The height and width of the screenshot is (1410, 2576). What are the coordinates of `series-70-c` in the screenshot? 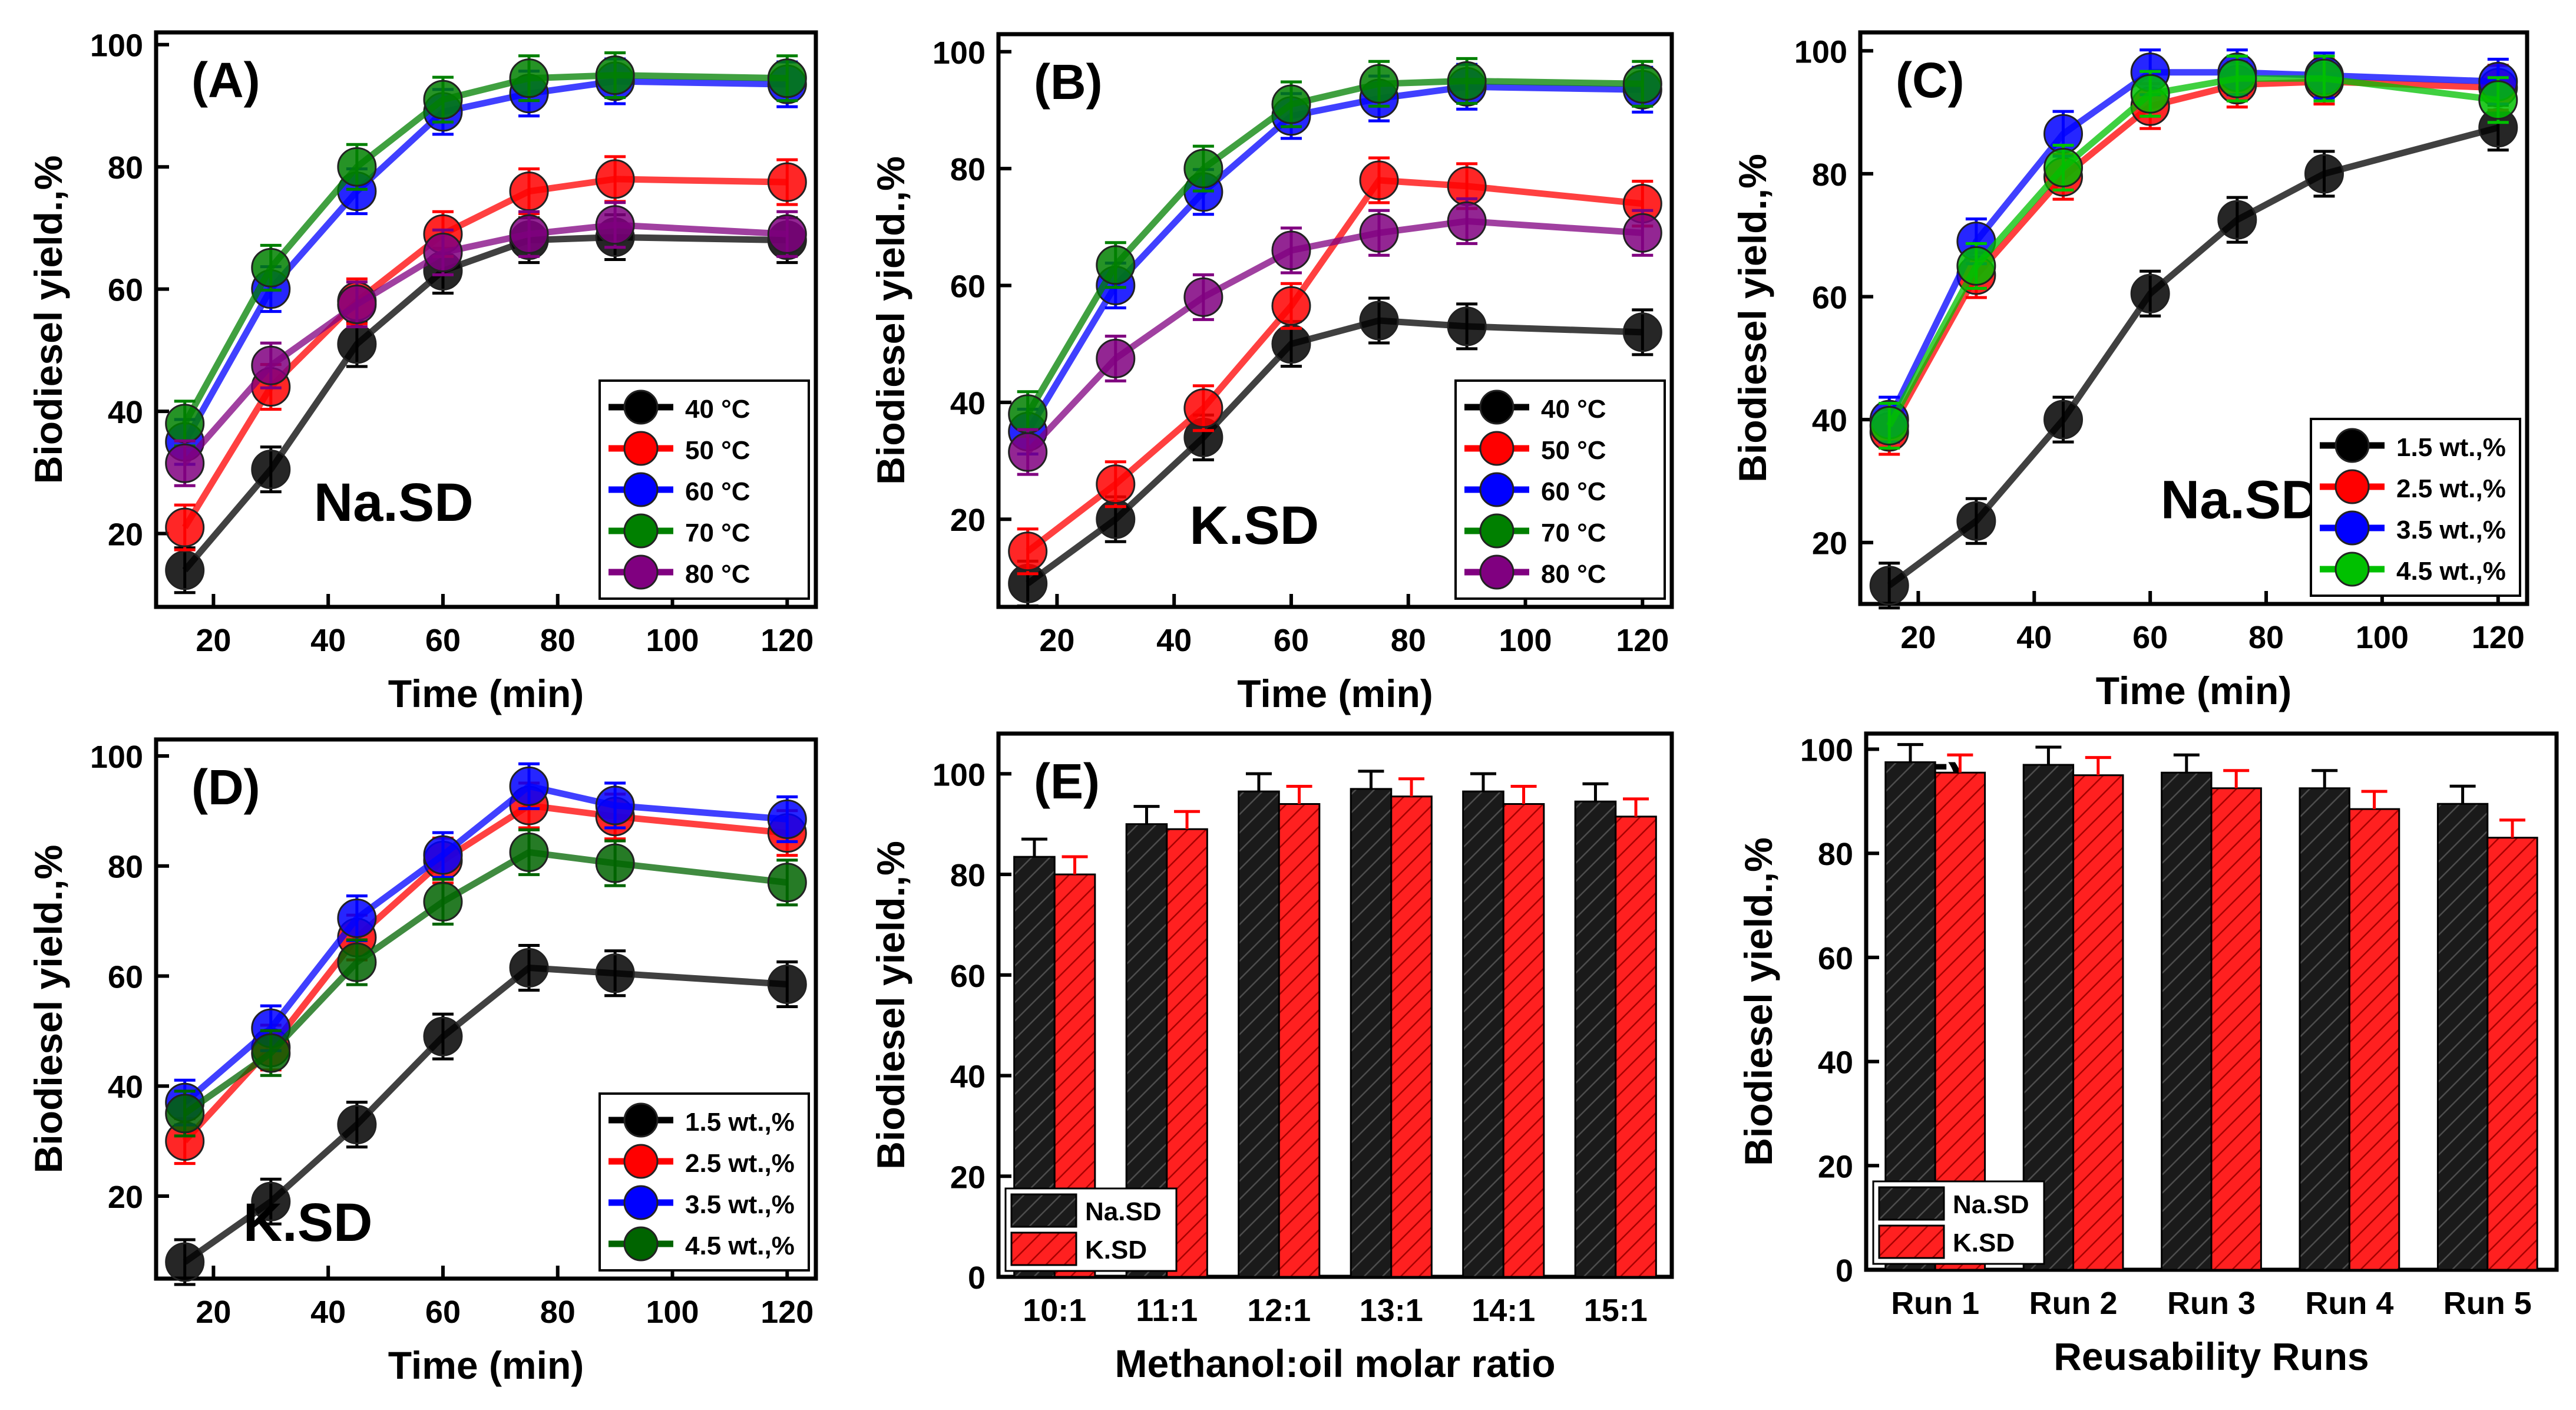 It's located at (486, 249).